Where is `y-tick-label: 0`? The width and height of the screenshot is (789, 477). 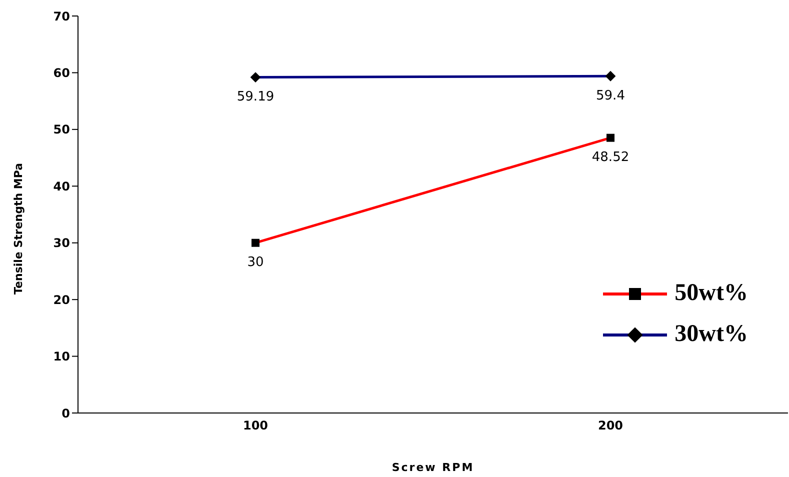 y-tick-label: 0 is located at coordinates (66, 413).